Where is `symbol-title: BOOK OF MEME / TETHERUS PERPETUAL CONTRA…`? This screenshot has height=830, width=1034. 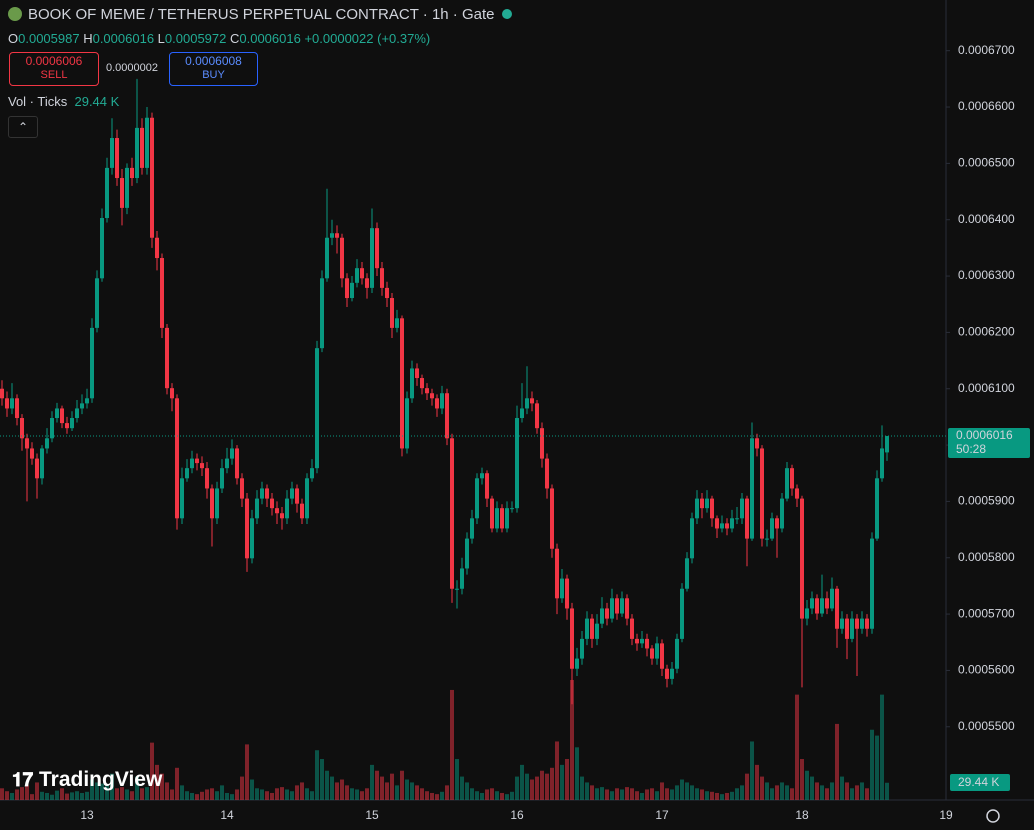 symbol-title: BOOK OF MEME / TETHERUS PERPETUAL CONTRA… is located at coordinates (261, 14).